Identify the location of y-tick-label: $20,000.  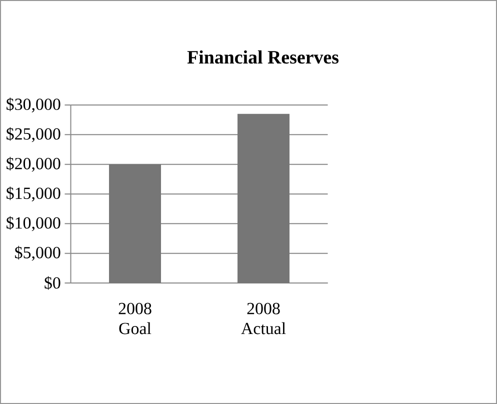
(33, 164).